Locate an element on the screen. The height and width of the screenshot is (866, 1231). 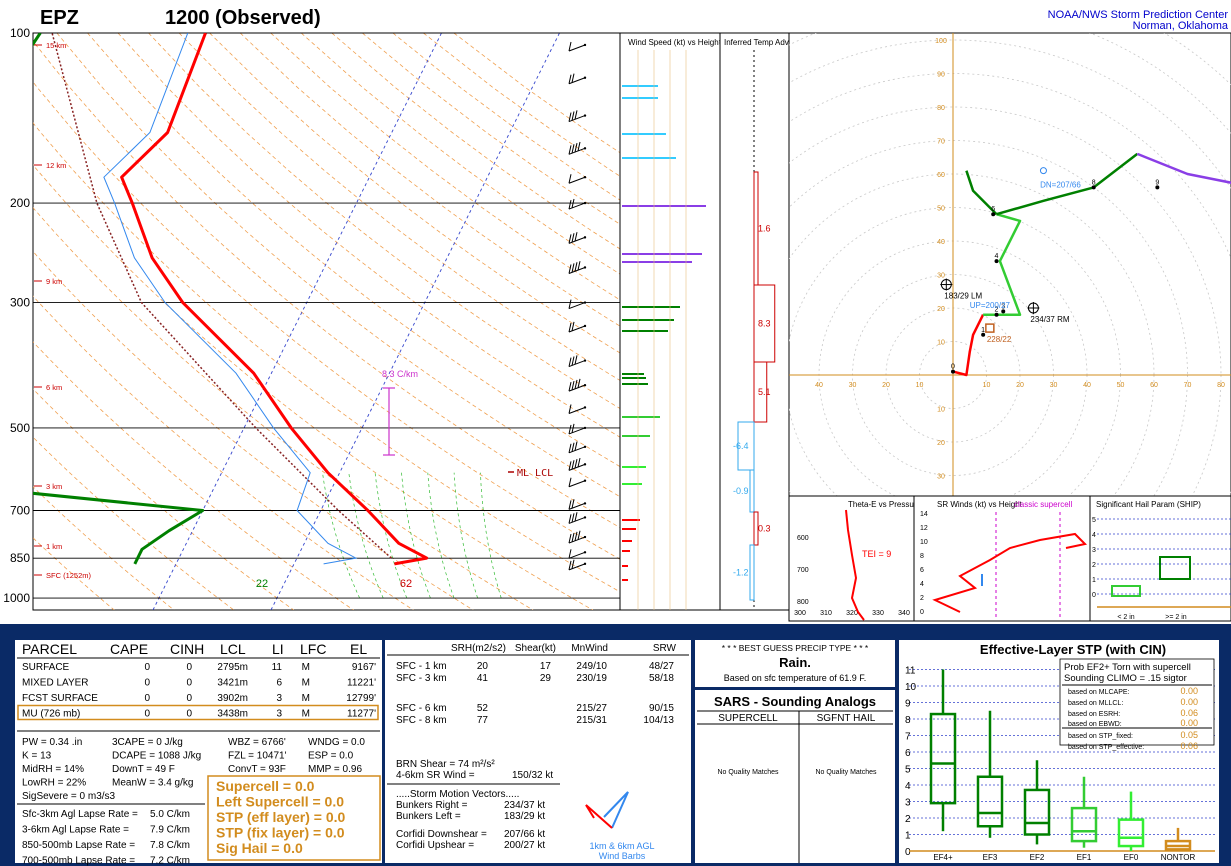
kinematics-cell: 90/15 is located at coordinates (661, 708).